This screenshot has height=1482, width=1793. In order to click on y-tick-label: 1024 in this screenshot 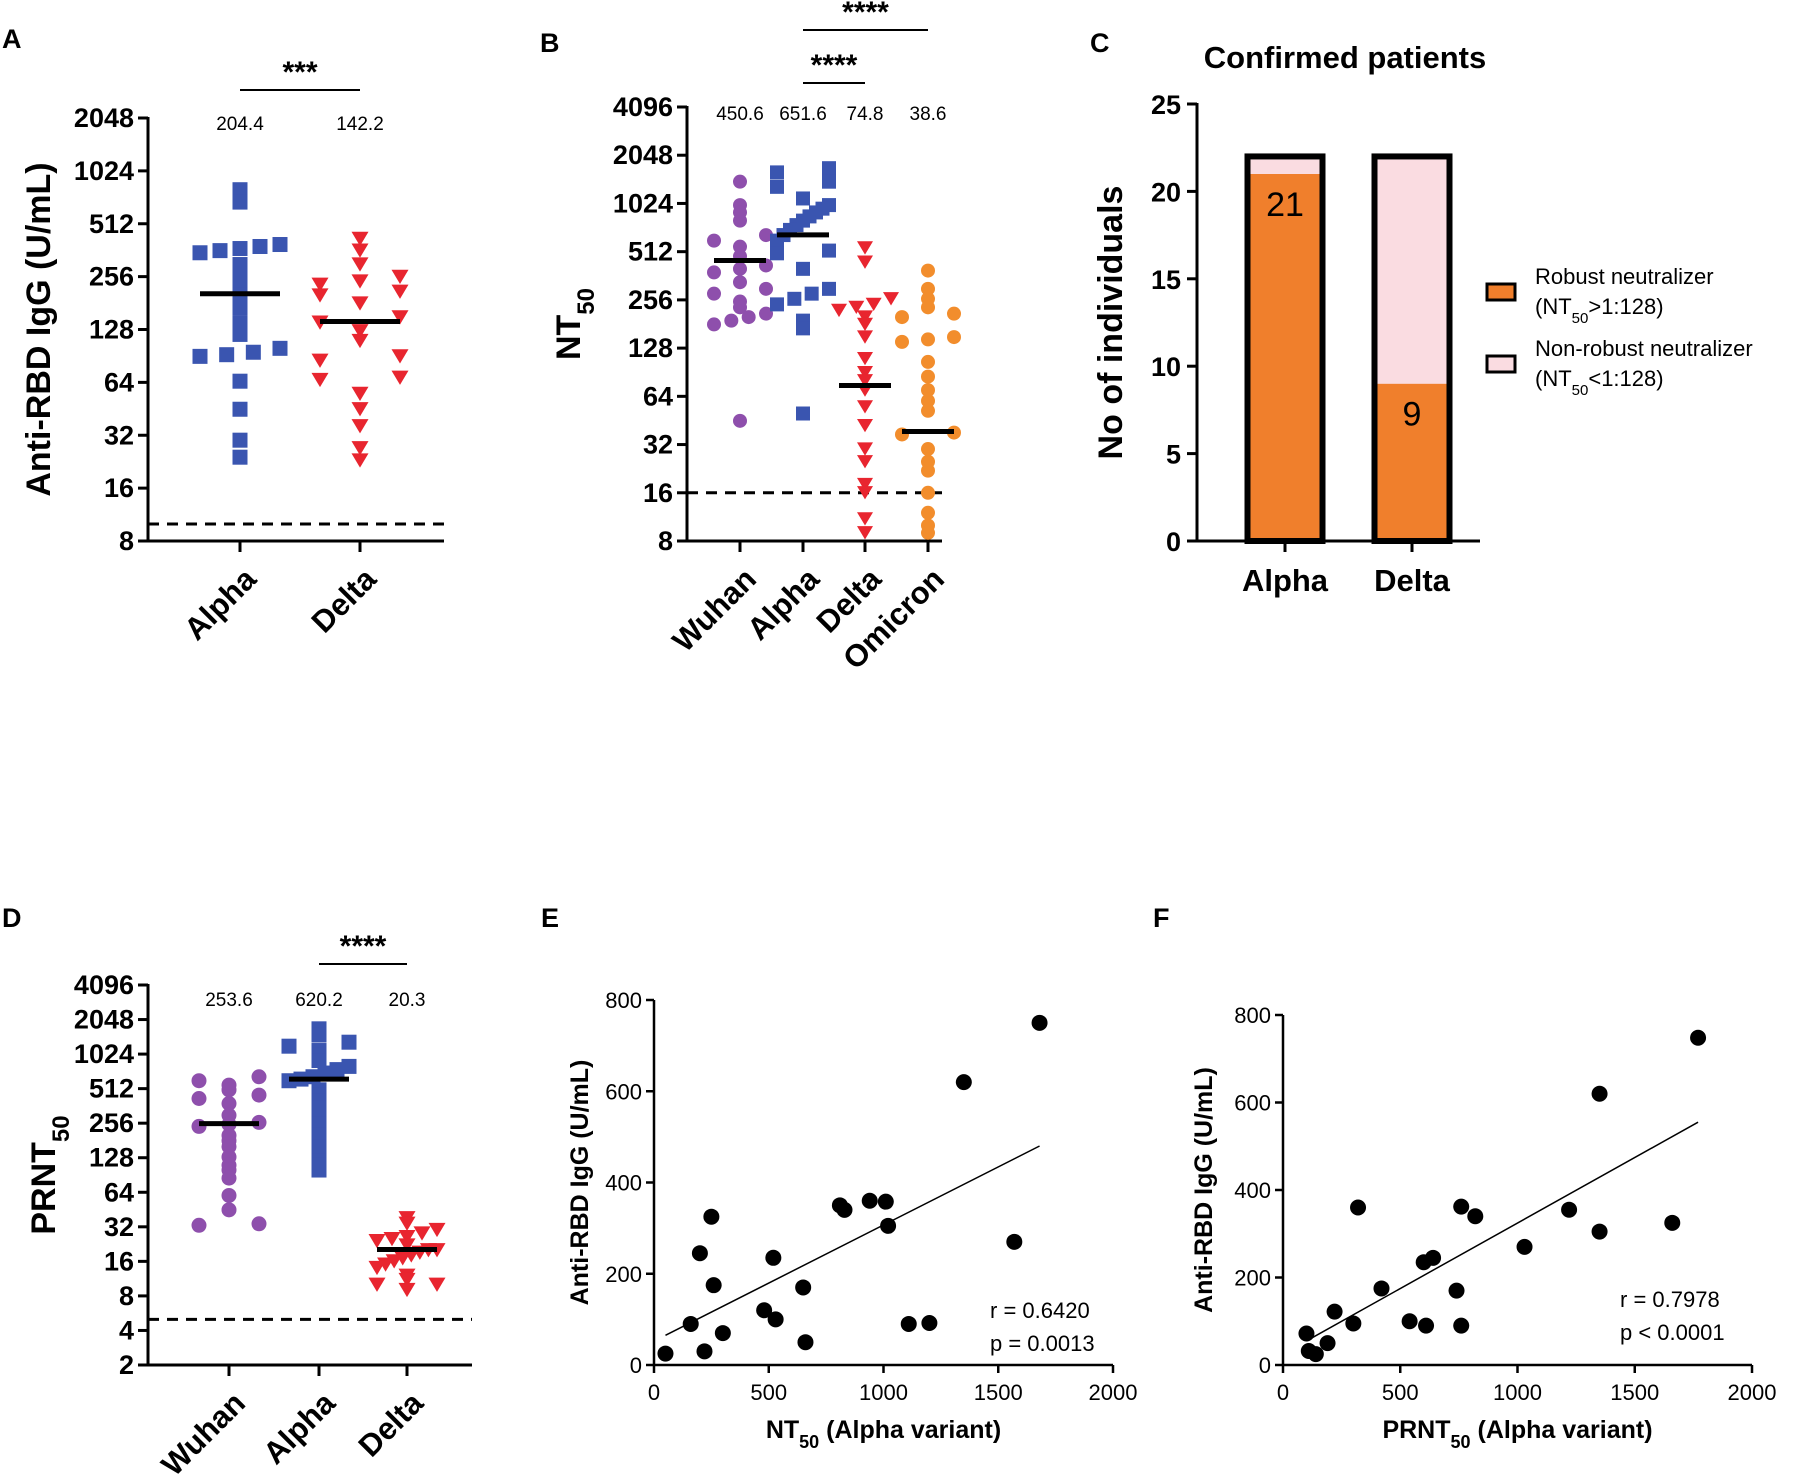, I will do `click(104, 1054)`.